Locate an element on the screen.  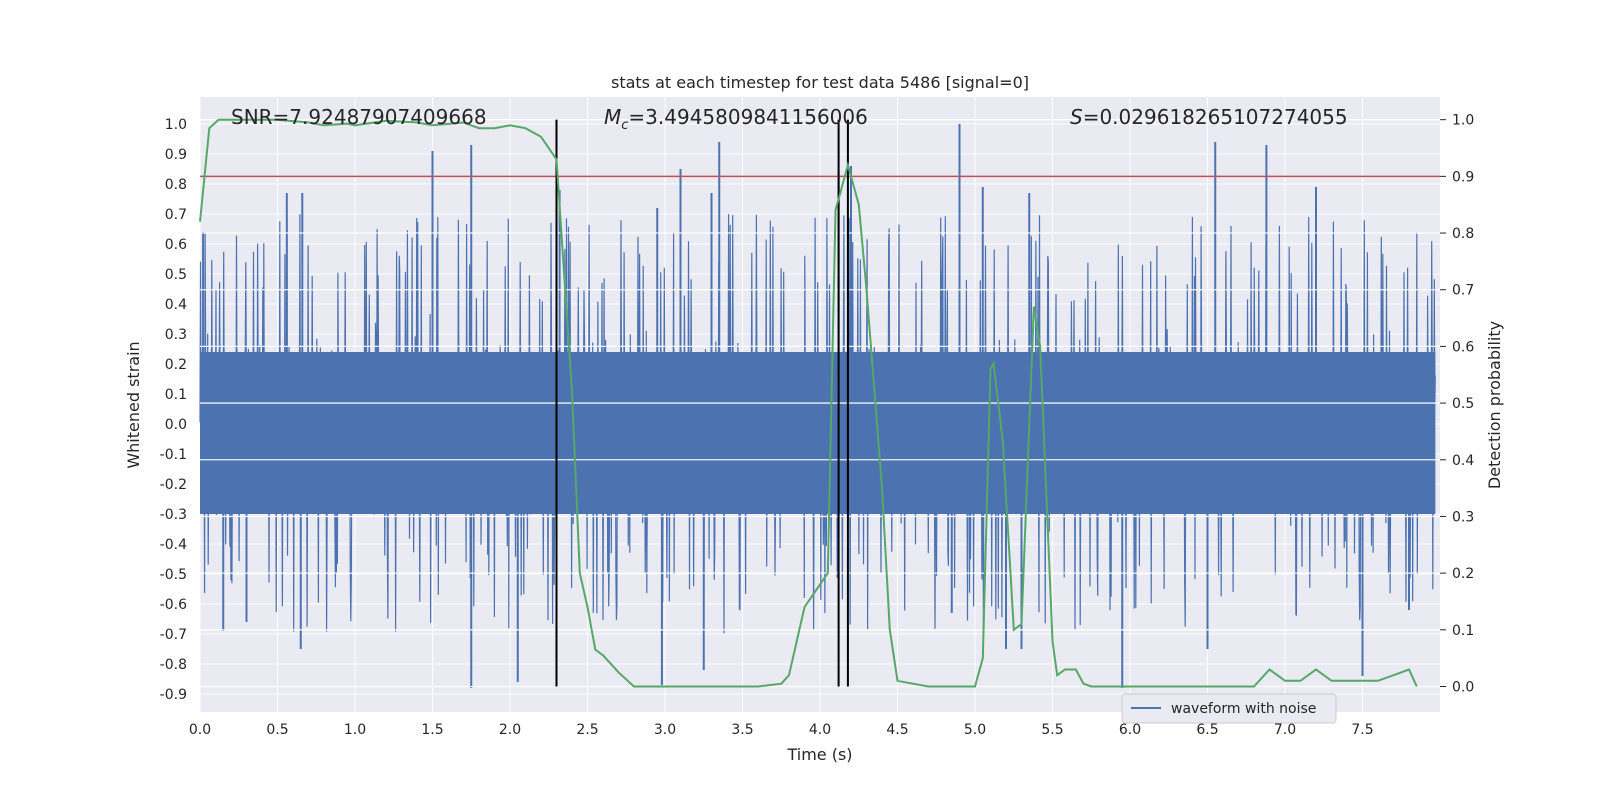
y-tick-label: 0.5 is located at coordinates (176, 275).